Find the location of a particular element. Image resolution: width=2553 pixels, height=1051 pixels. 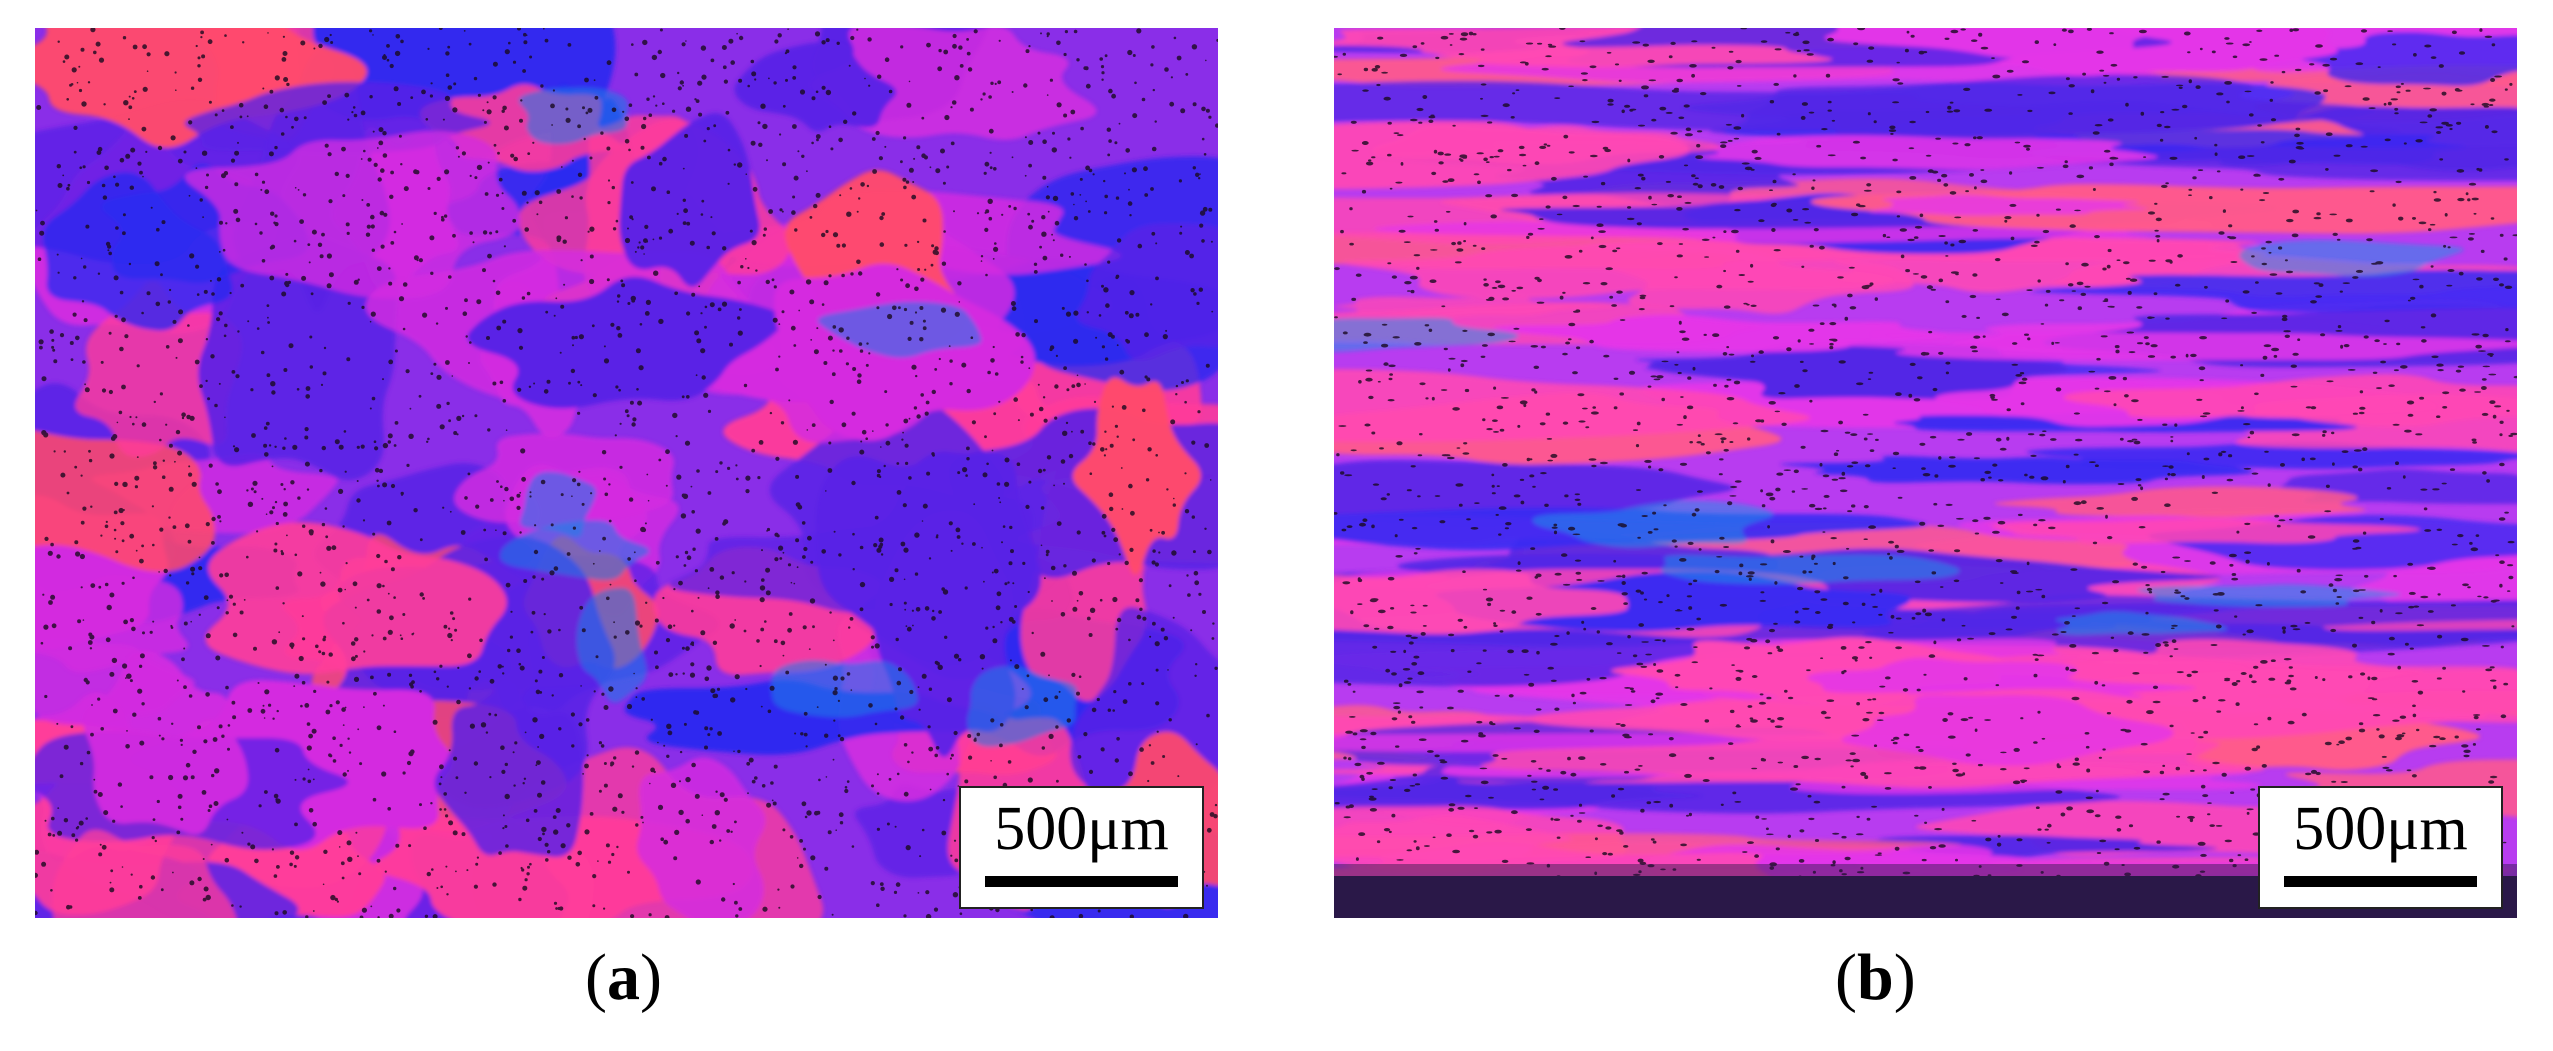

grain-region is located at coordinates (2141, 623).